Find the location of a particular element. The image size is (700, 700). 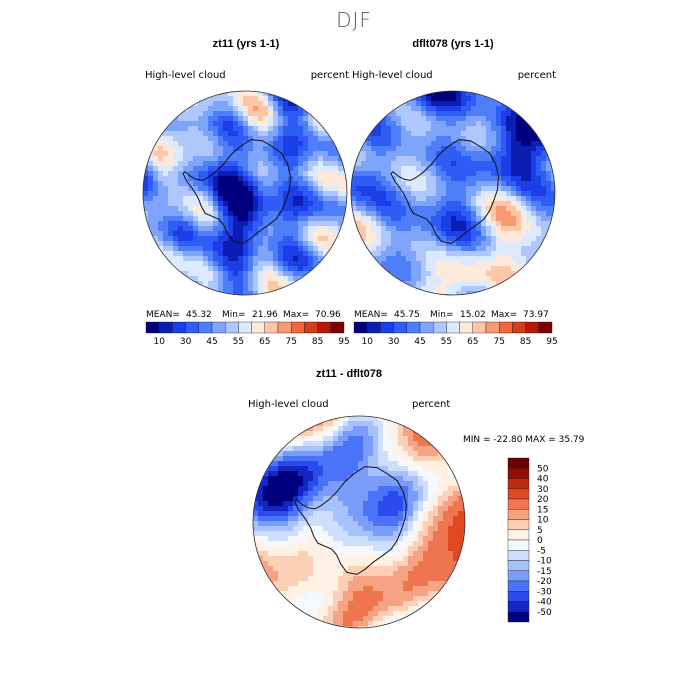

colorbar-swatch is located at coordinates (492, 327).